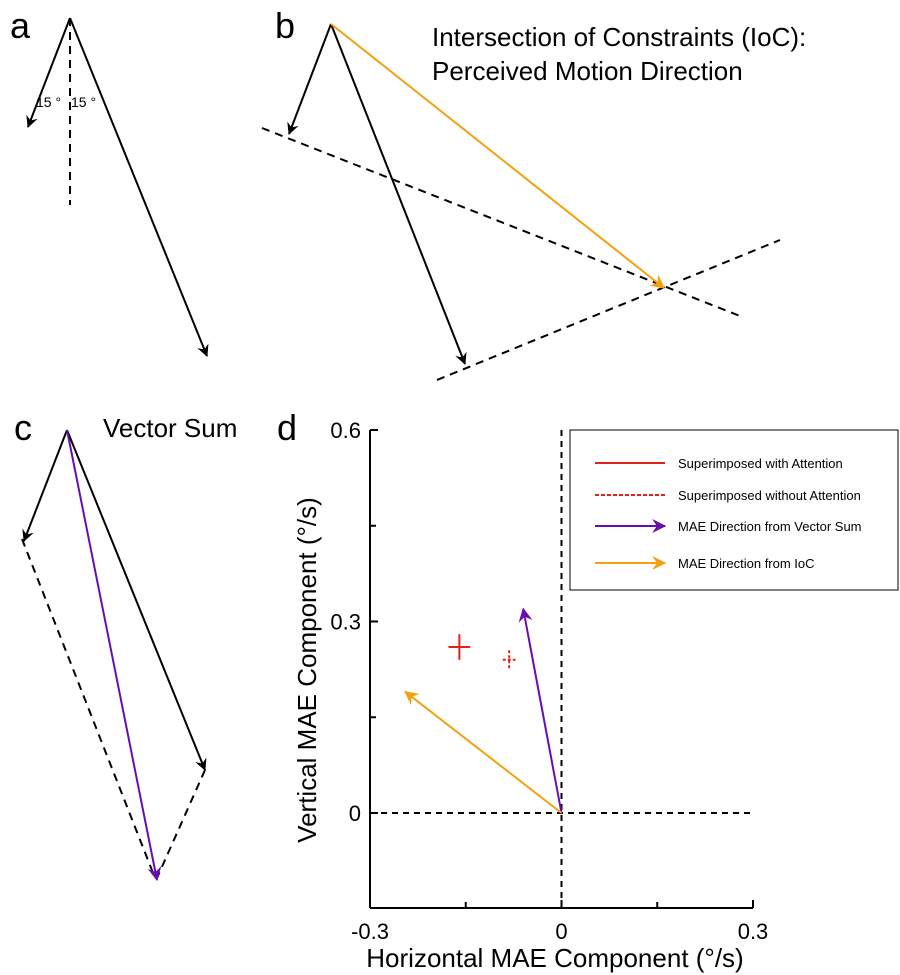  Describe the element at coordinates (769, 495) in the screenshot. I see `legend-label: Superimposed without Attention` at that location.